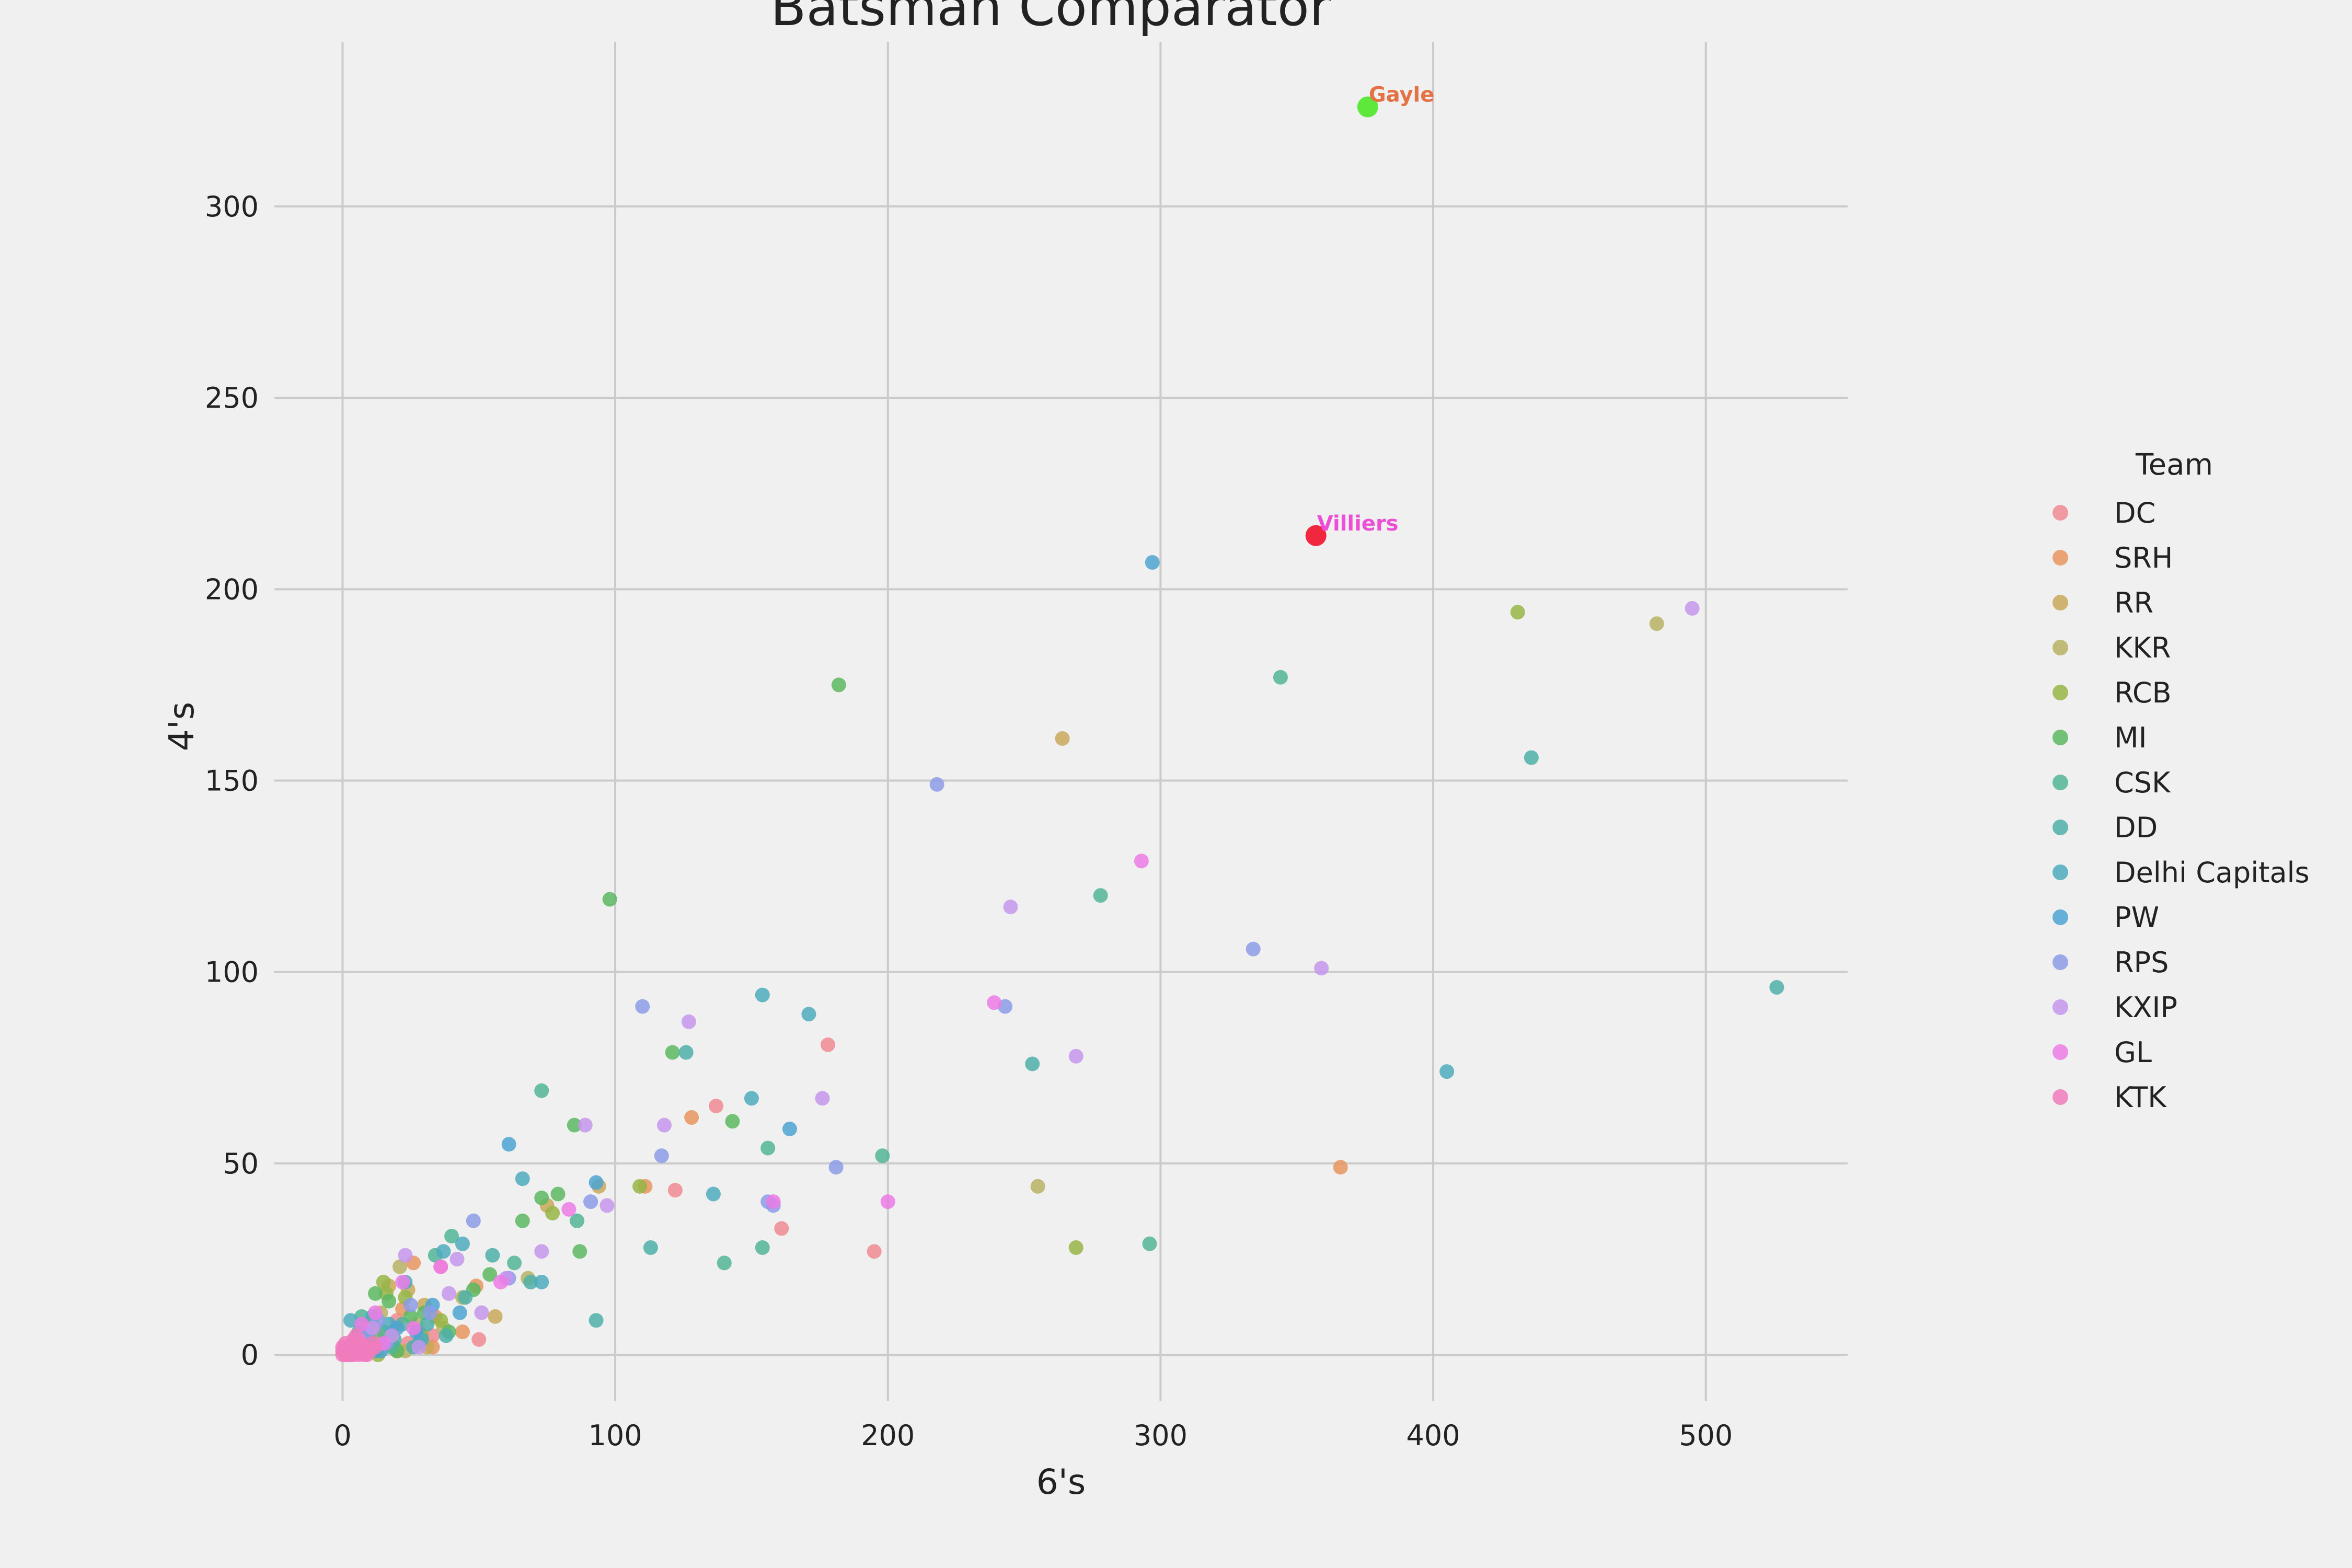 The height and width of the screenshot is (1568, 2352). What do you see at coordinates (1358, 524) in the screenshot?
I see `highlight-label: Villiers` at bounding box center [1358, 524].